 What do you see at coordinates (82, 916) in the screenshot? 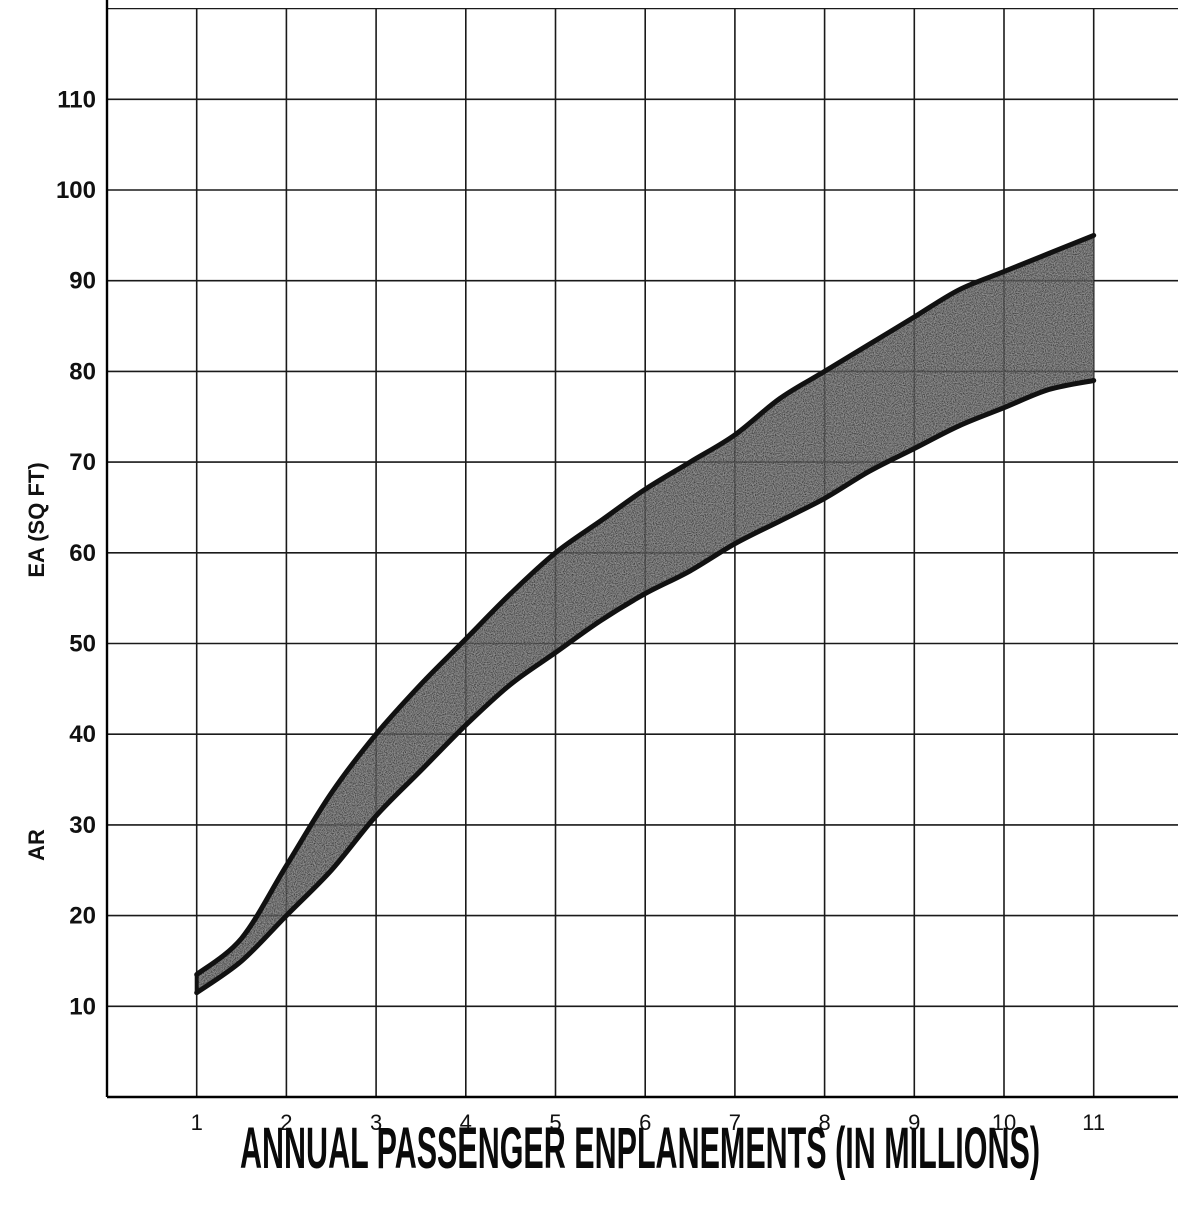
I see `y-tick-label: 20` at bounding box center [82, 916].